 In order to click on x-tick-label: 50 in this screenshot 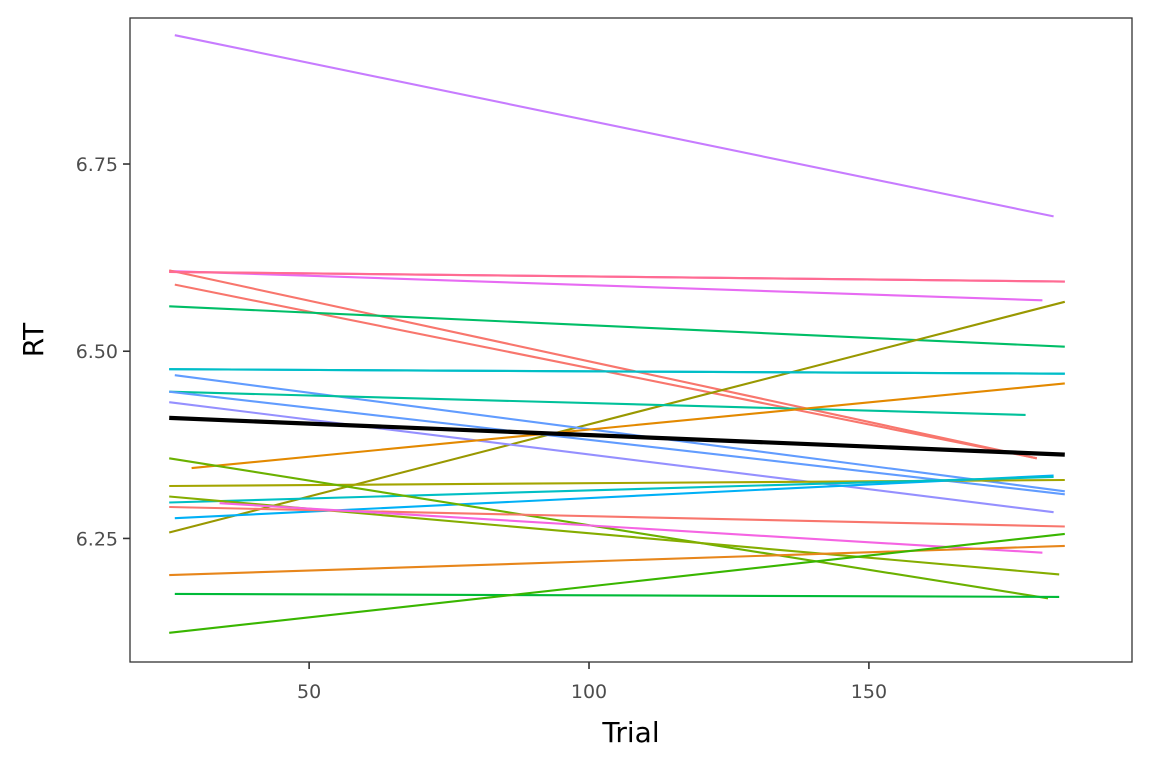, I will do `click(309, 692)`.